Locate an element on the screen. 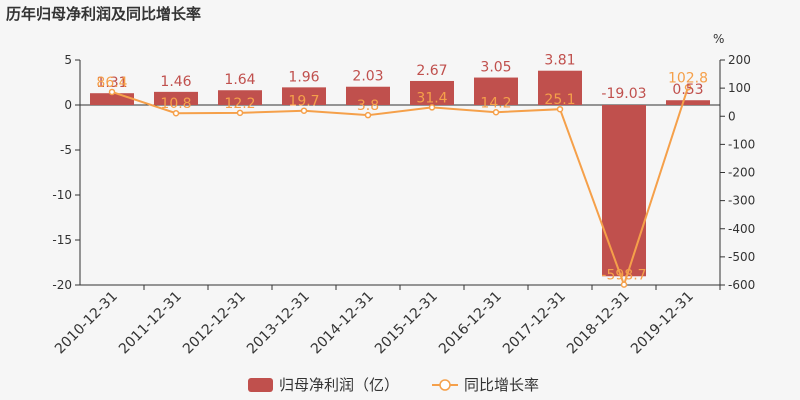 The image size is (800, 400). line-value-label: 3.8 is located at coordinates (368, 106).